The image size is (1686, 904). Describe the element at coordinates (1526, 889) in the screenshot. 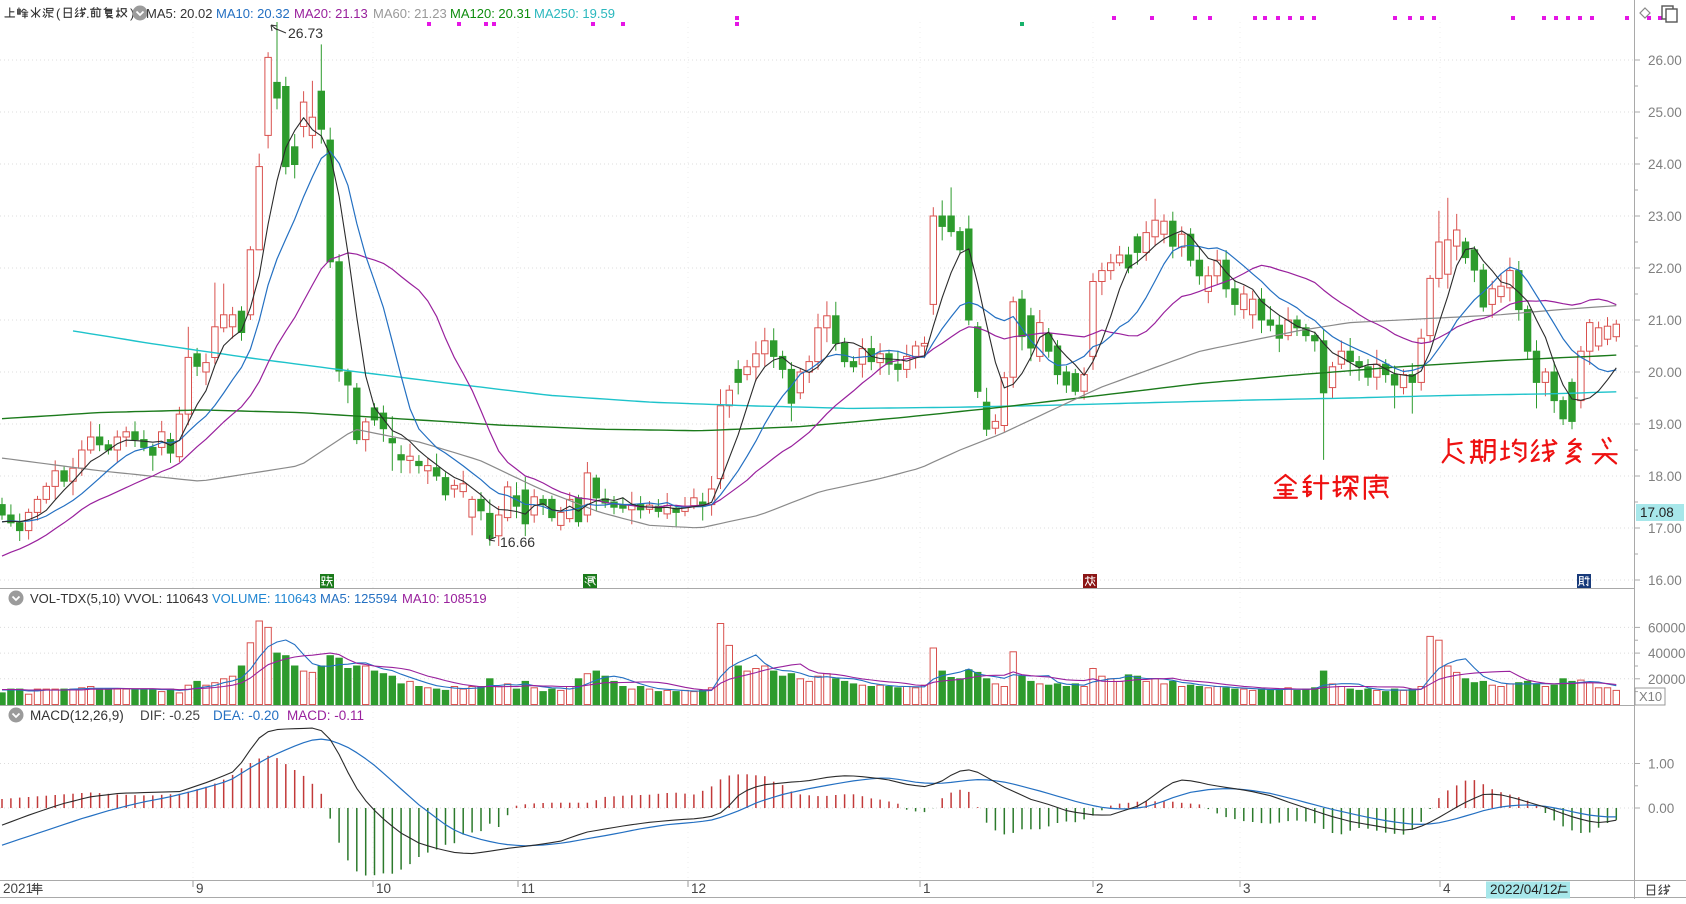

I see `svg-text: 2022/04/12/` at that location.